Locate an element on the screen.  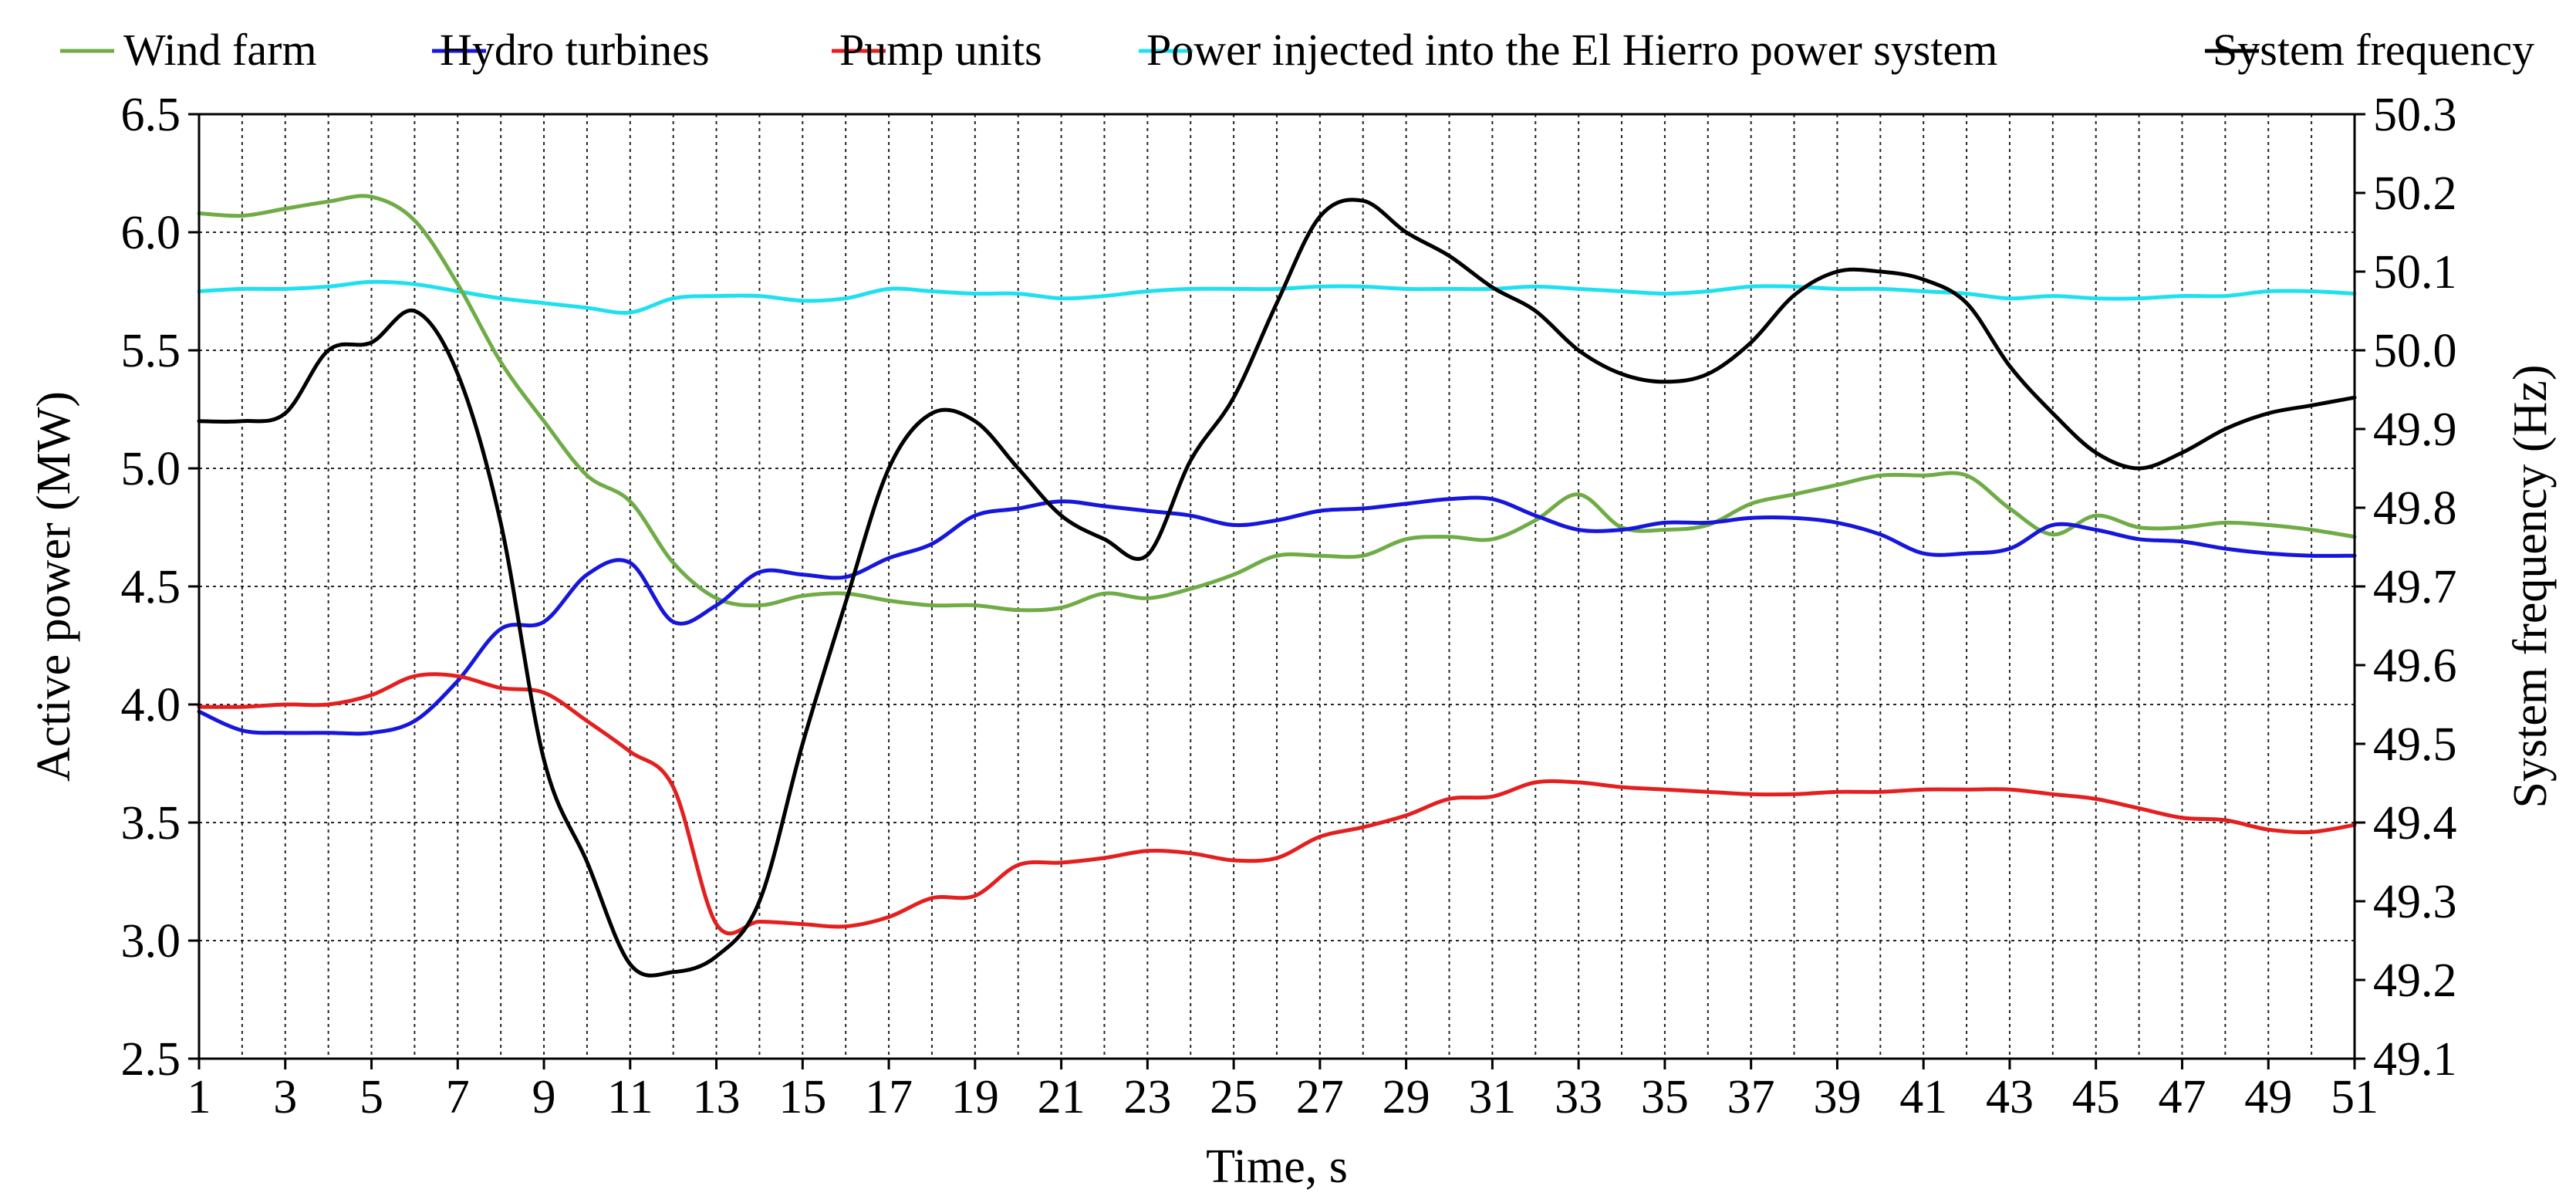
legend-label-pump-units: Pump units is located at coordinates (940, 50).